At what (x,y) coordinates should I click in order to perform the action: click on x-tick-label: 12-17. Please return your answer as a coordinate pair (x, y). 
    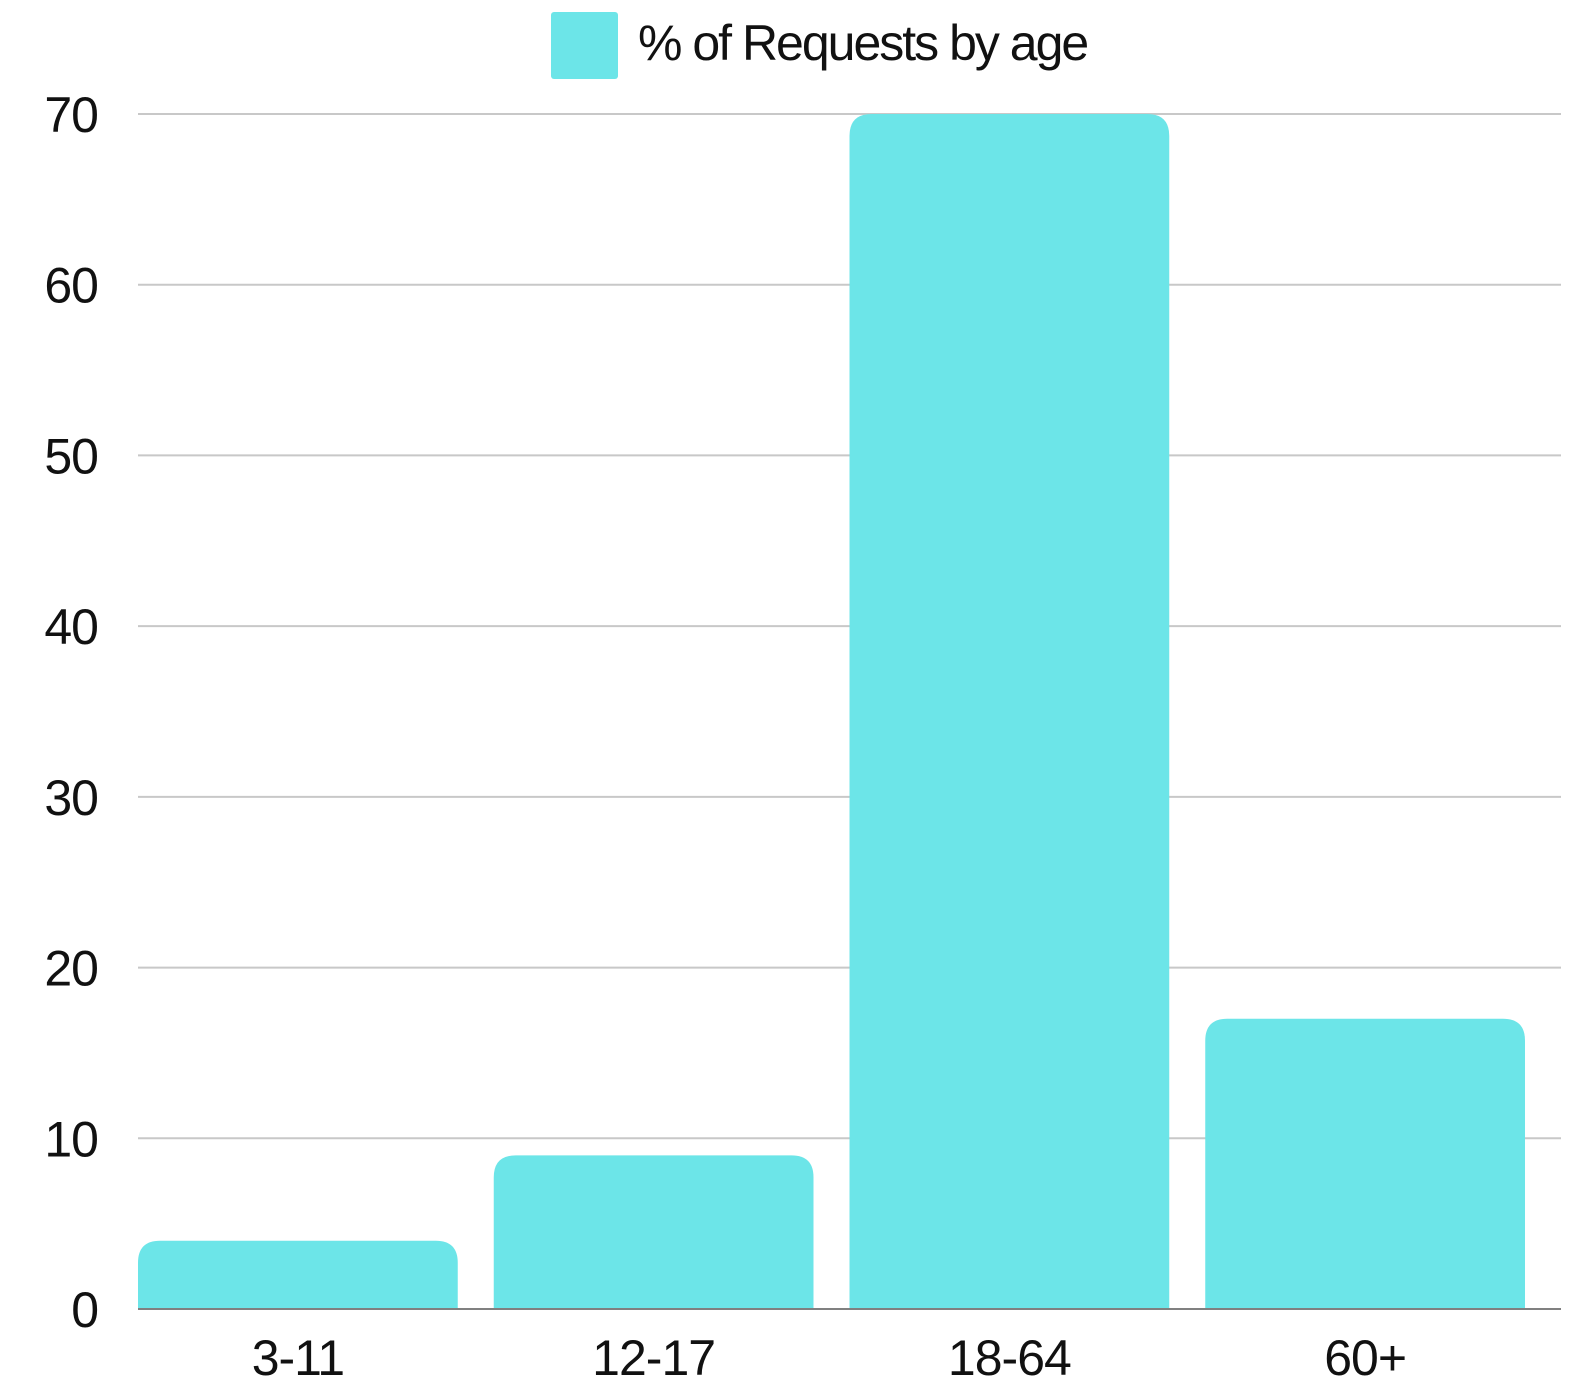
    Looking at the image, I should click on (653, 1358).